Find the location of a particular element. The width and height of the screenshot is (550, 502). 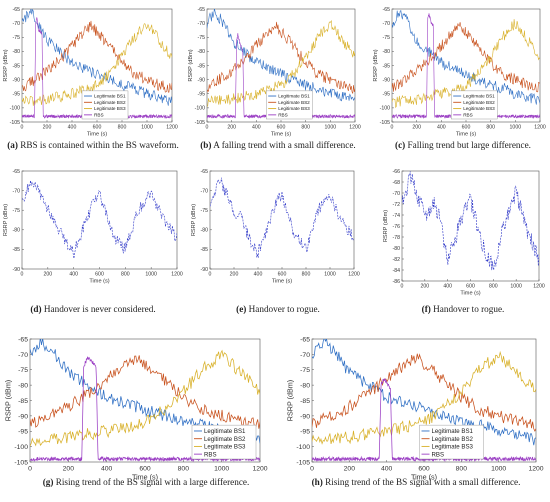

y-tick-label: -95 is located at coordinates (202, 95).